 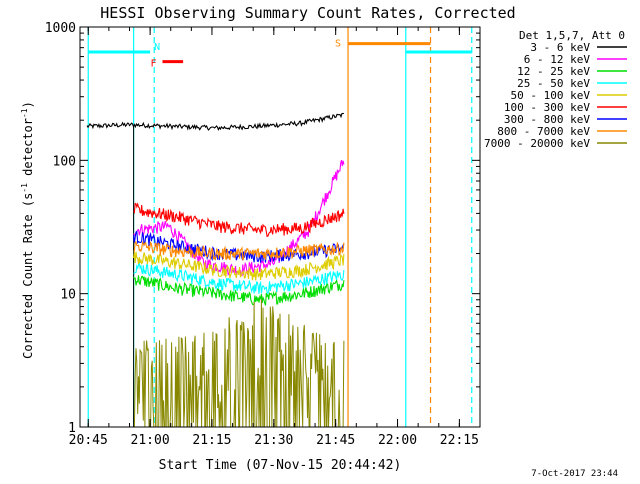 What do you see at coordinates (28, 276) in the screenshot?
I see `y-axis-label-part-1: Corrected Count Rate (s` at bounding box center [28, 276].